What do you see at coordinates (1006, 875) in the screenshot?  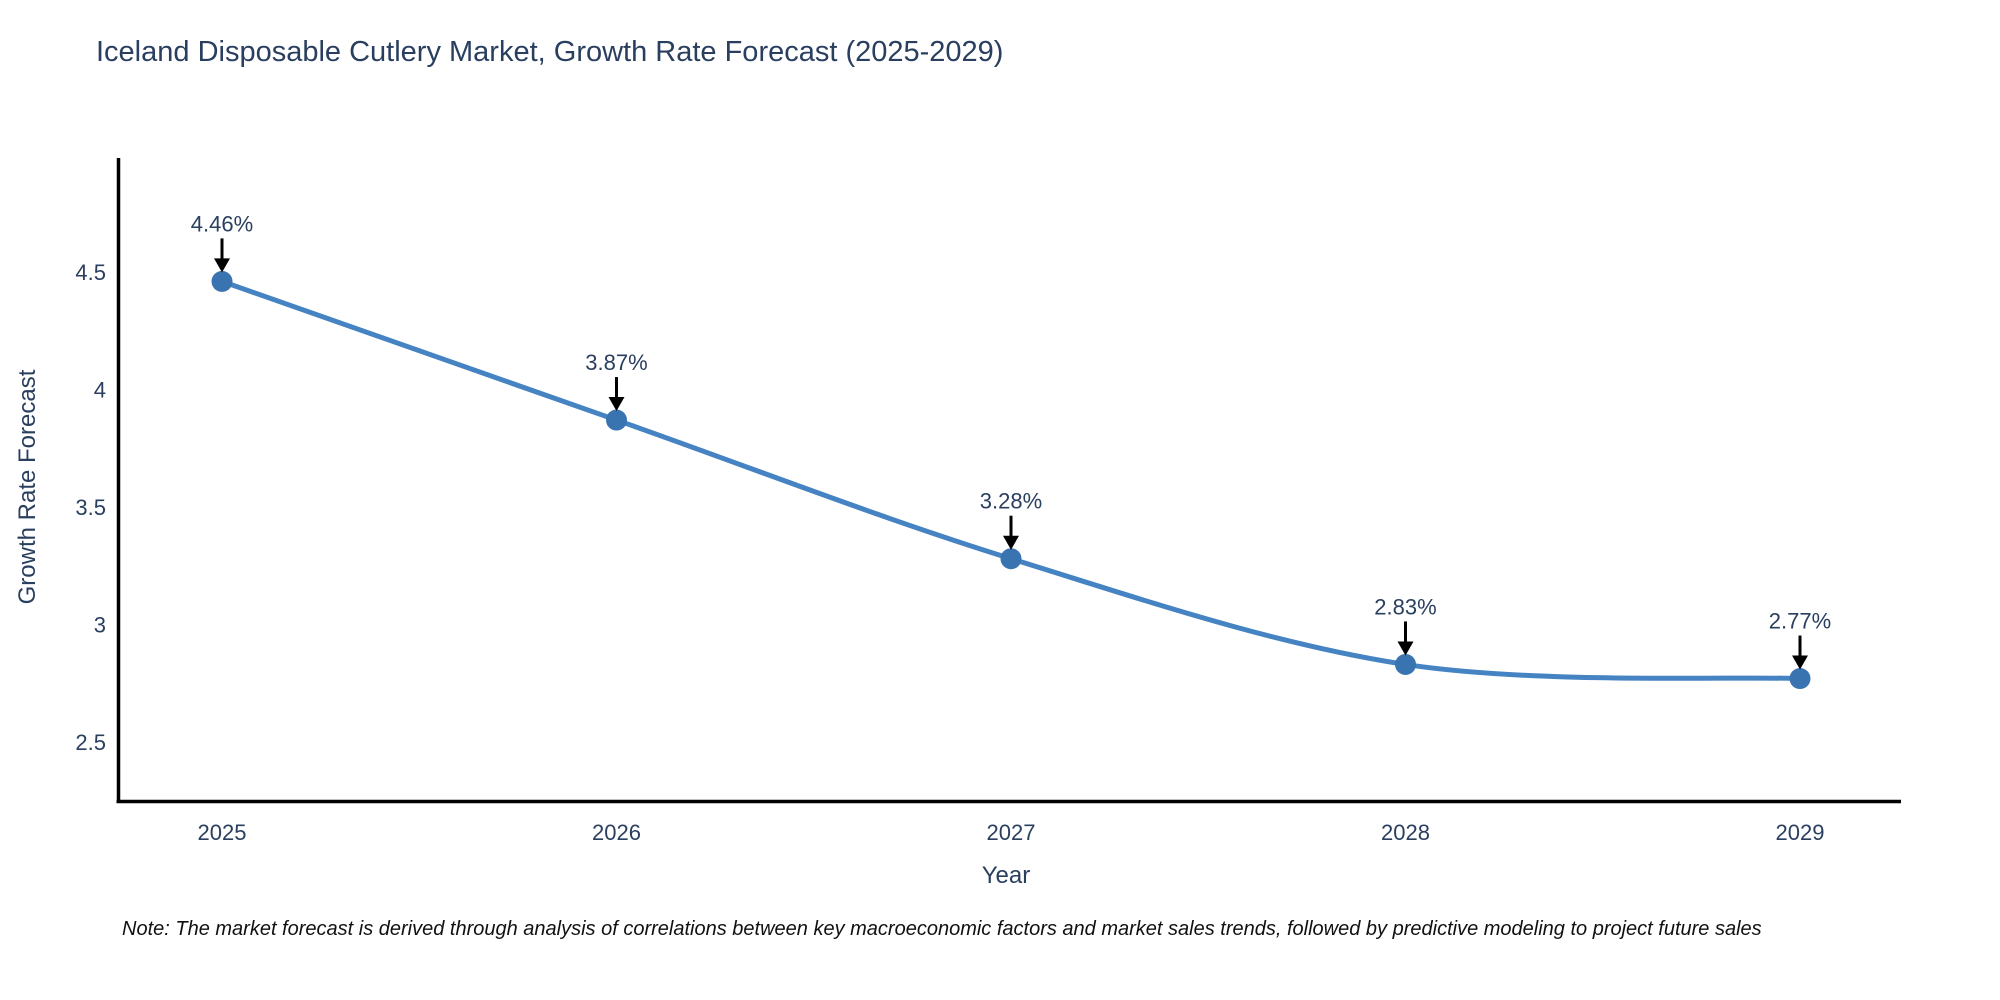 I see `x-axis-title: Year` at bounding box center [1006, 875].